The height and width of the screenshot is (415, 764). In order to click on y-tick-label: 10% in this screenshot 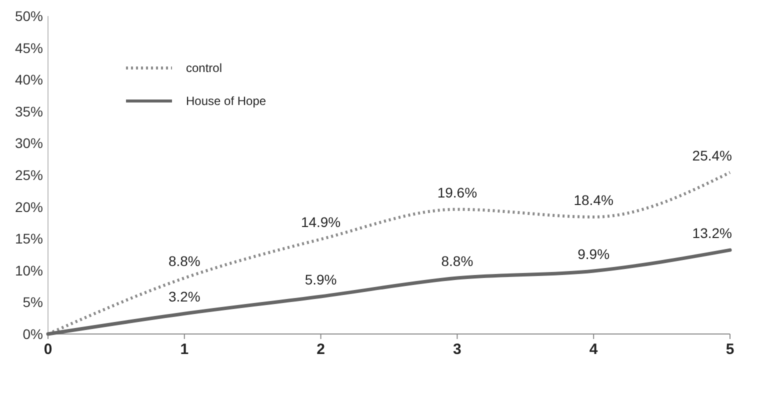, I will do `click(28, 270)`.